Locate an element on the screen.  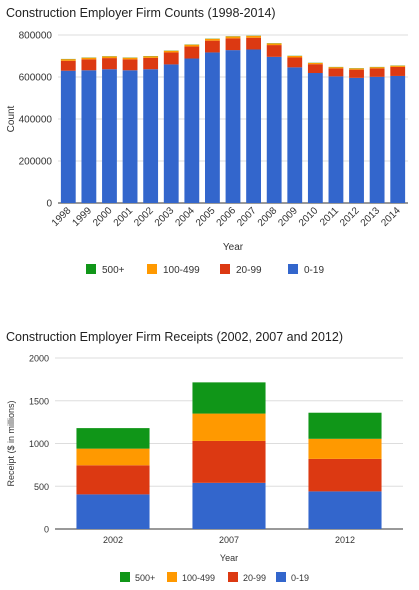
x-tick-label: 2012 is located at coordinates (345, 540).